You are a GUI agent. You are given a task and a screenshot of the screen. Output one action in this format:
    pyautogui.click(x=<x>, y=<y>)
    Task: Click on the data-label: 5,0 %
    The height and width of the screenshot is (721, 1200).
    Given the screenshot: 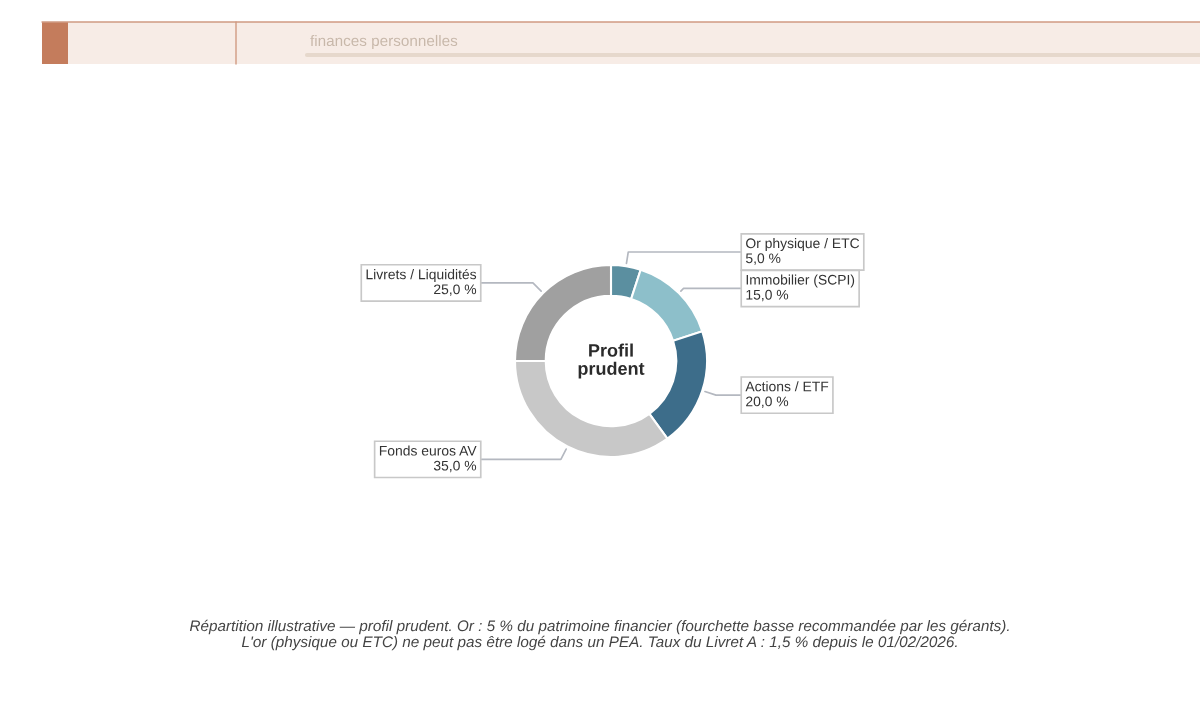 What is the action you would take?
    pyautogui.click(x=763, y=259)
    